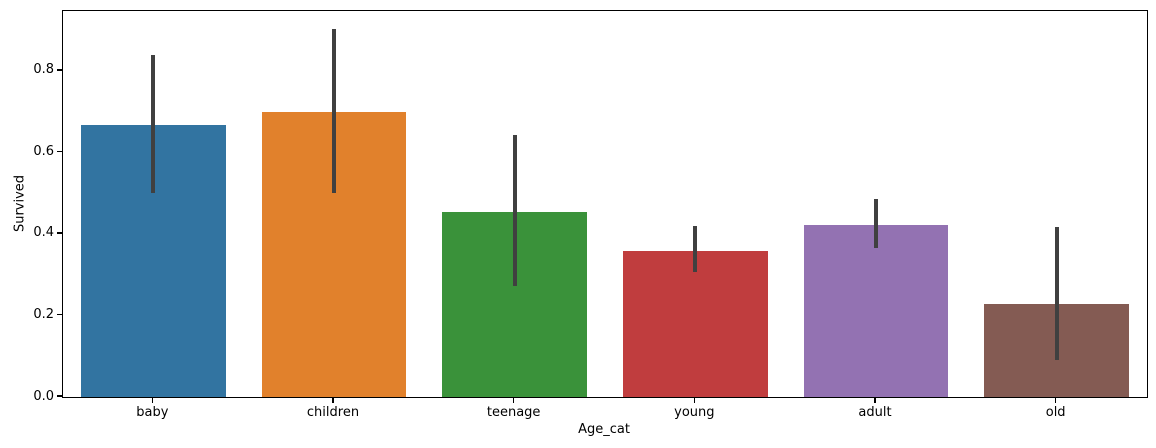 Image resolution: width=1156 pixels, height=448 pixels. I want to click on errorbar-baby, so click(153, 124).